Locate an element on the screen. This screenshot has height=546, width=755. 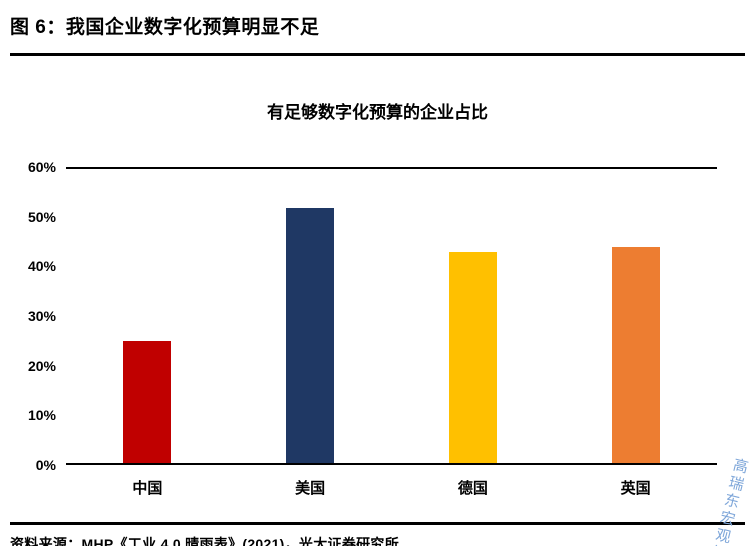
x-category-label: 中国 is located at coordinates (147, 488).